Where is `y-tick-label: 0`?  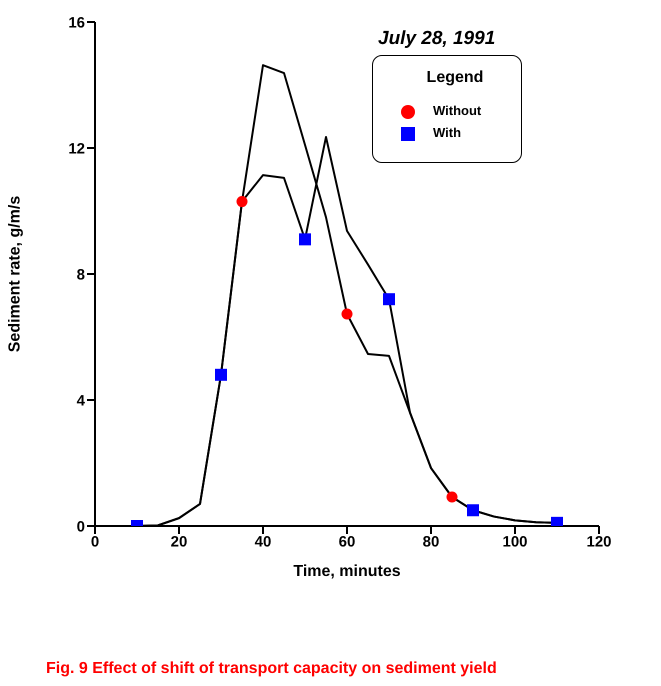 y-tick-label: 0 is located at coordinates (80, 527).